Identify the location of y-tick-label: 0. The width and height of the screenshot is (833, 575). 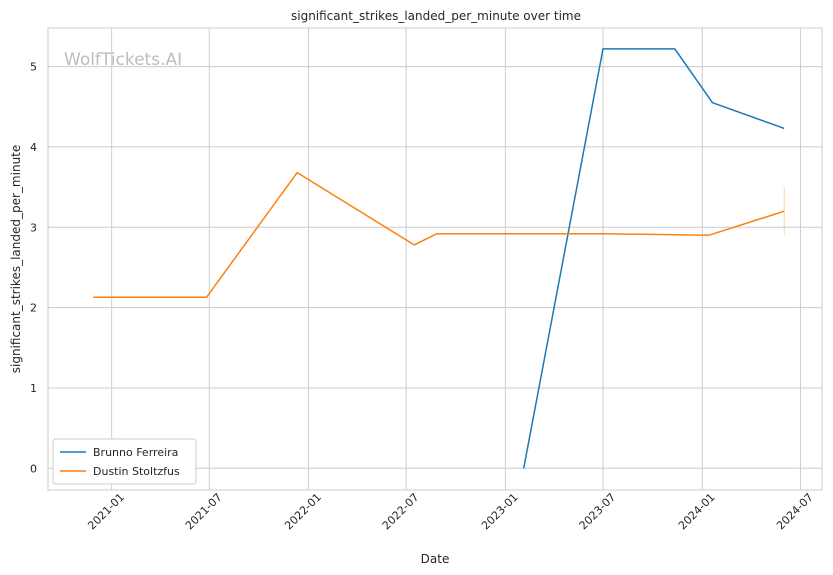
(33, 468).